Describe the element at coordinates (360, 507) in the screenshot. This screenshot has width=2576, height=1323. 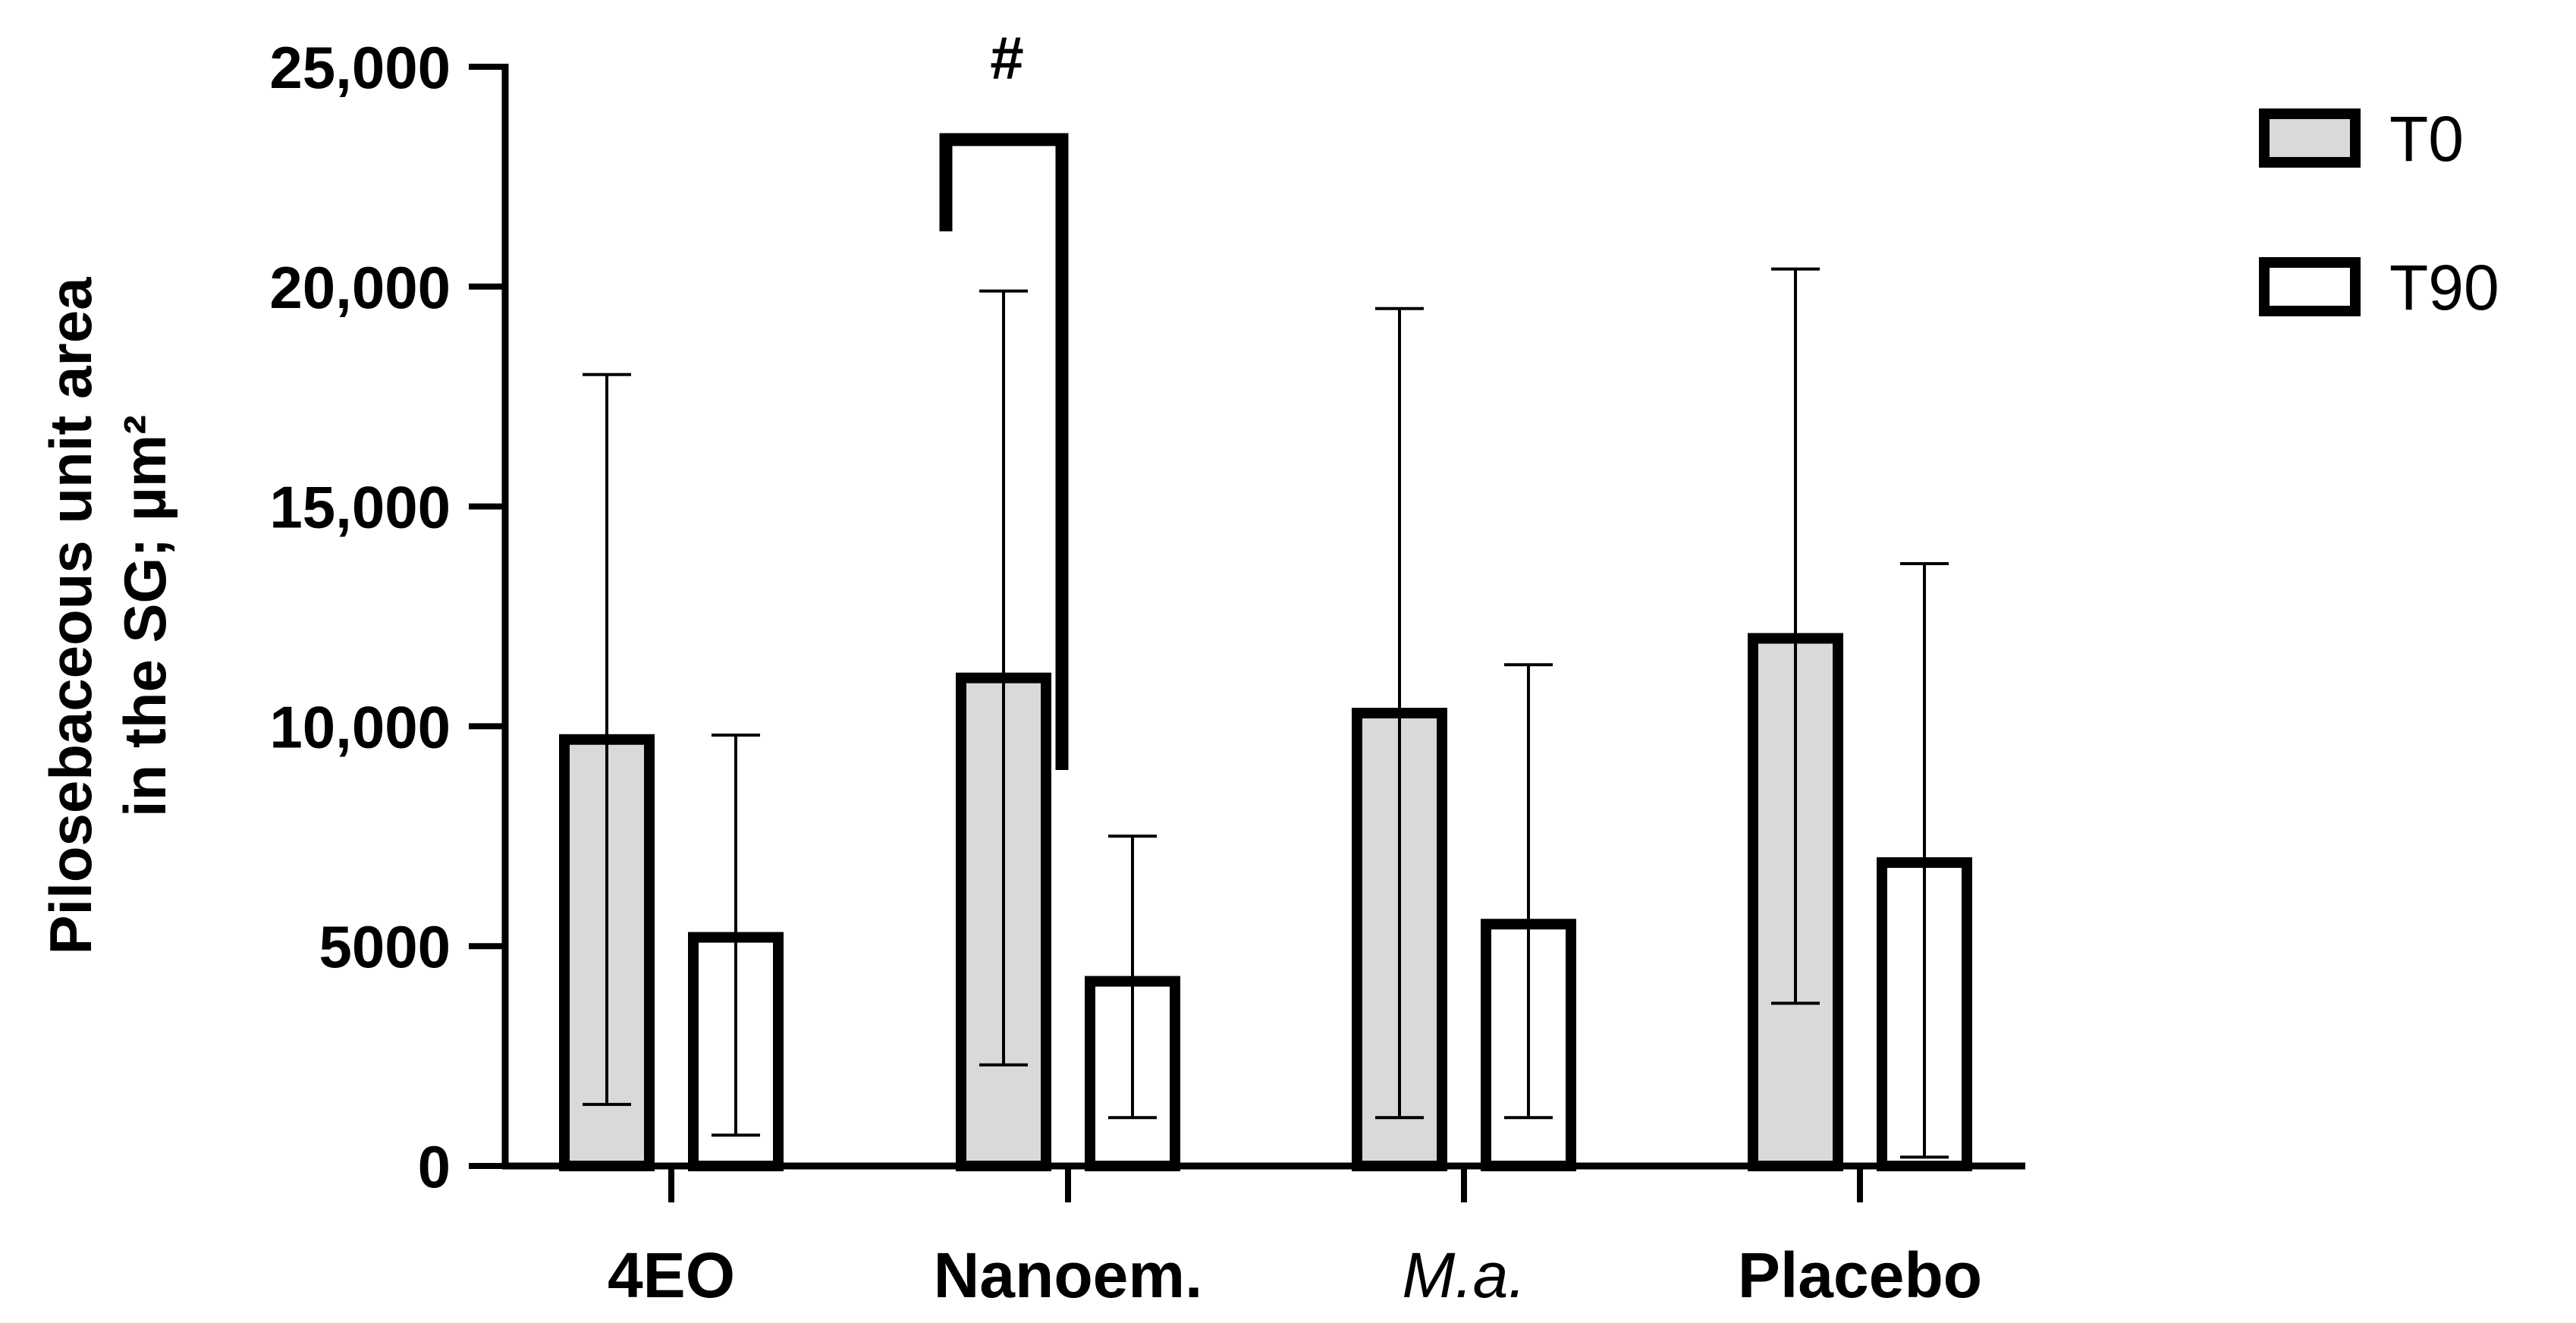
I see `y-tick-label: 15,000` at that location.